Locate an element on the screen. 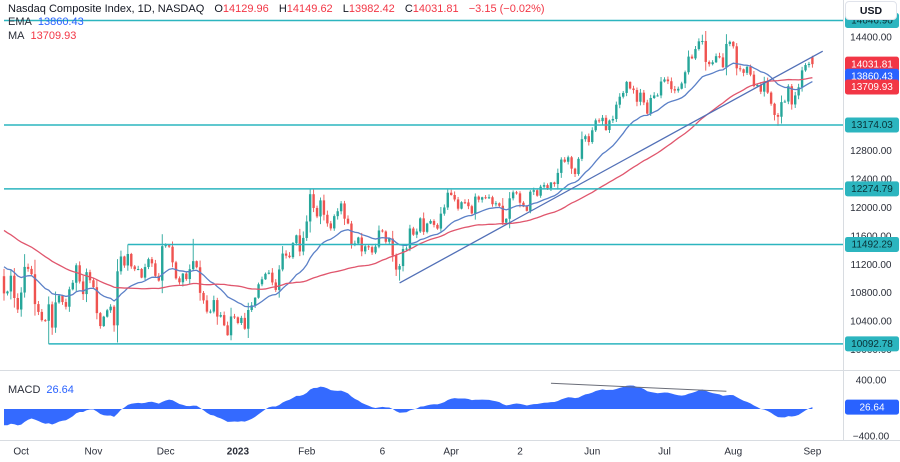  ema-legend: EMA 13860.43 is located at coordinates (46, 22).